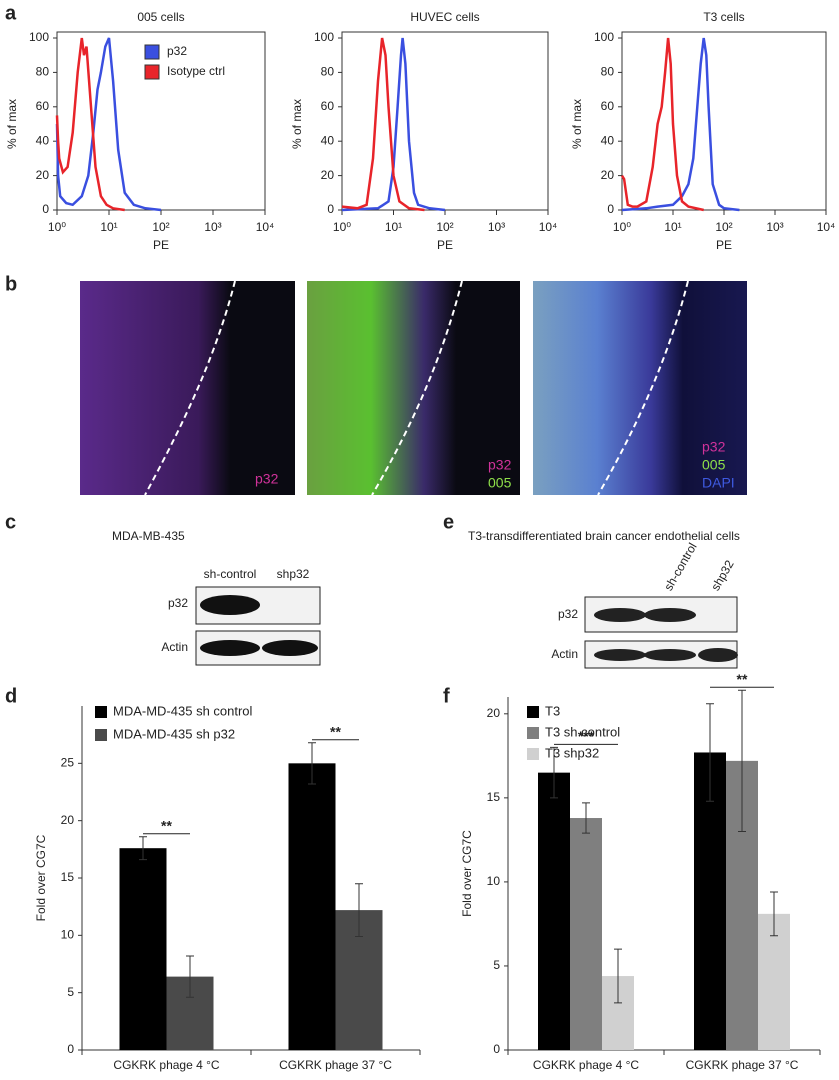 The width and height of the screenshot is (839, 1080). I want to click on plot-frame, so click(724, 121).